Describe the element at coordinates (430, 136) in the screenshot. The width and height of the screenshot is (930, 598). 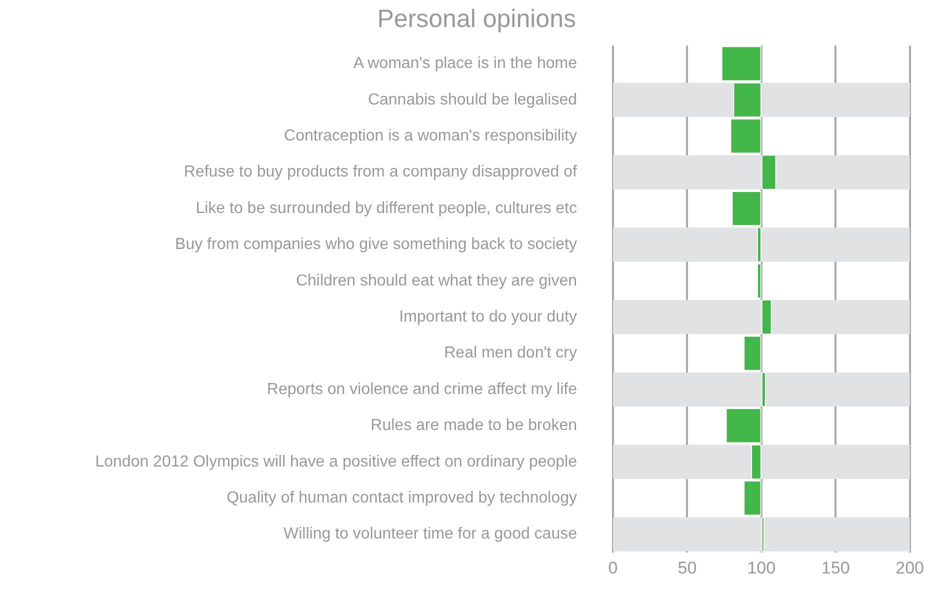
I see `y-tick-label: Contraception is a woman's responsibility` at that location.